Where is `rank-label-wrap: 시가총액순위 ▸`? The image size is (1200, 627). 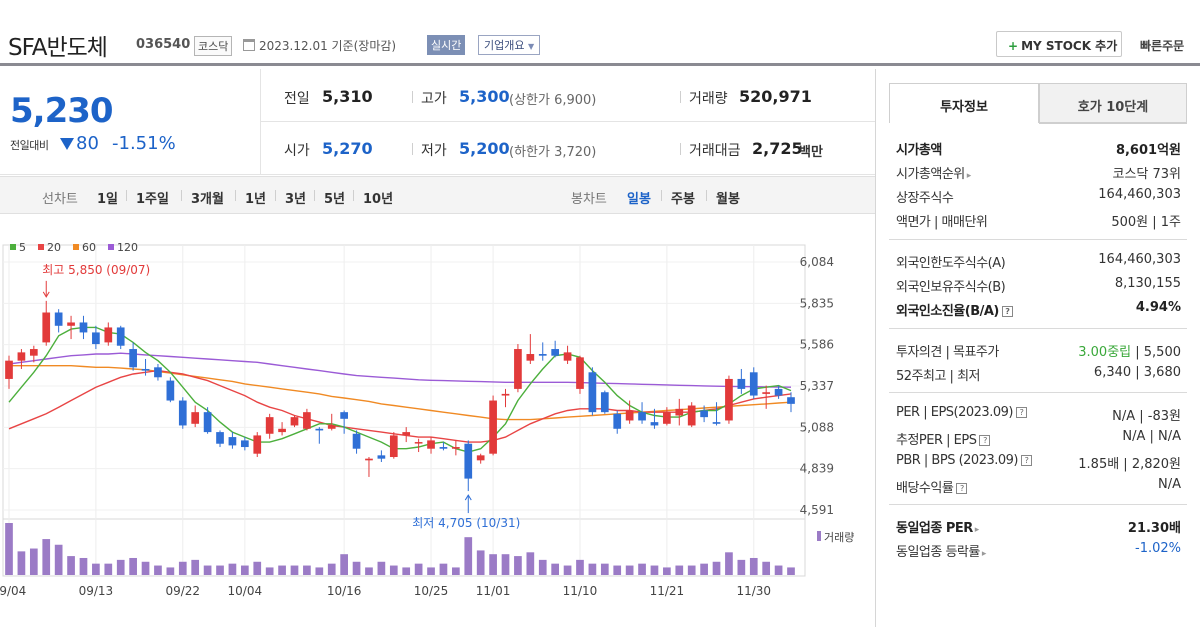
rank-label-wrap: 시가총액순위 ▸ is located at coordinates (933, 172).